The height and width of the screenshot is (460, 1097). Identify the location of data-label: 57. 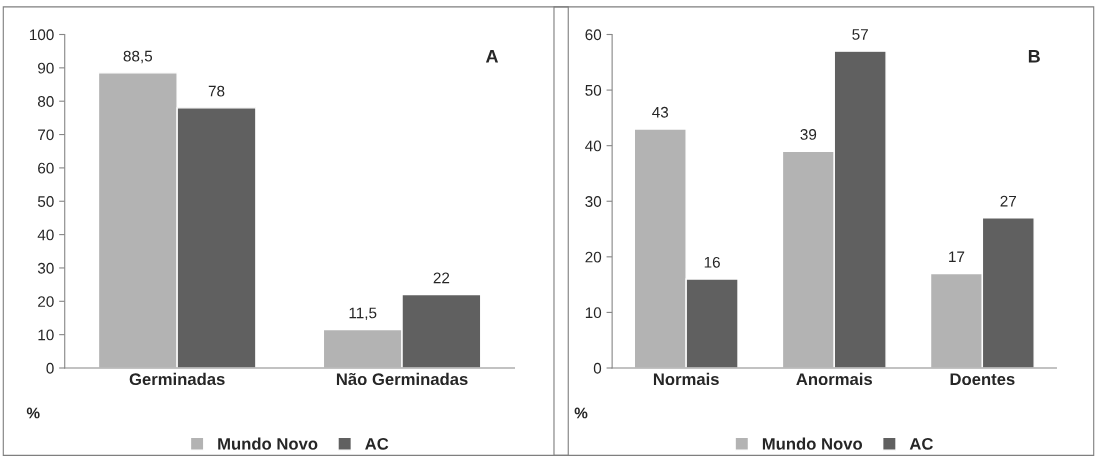
(860, 34).